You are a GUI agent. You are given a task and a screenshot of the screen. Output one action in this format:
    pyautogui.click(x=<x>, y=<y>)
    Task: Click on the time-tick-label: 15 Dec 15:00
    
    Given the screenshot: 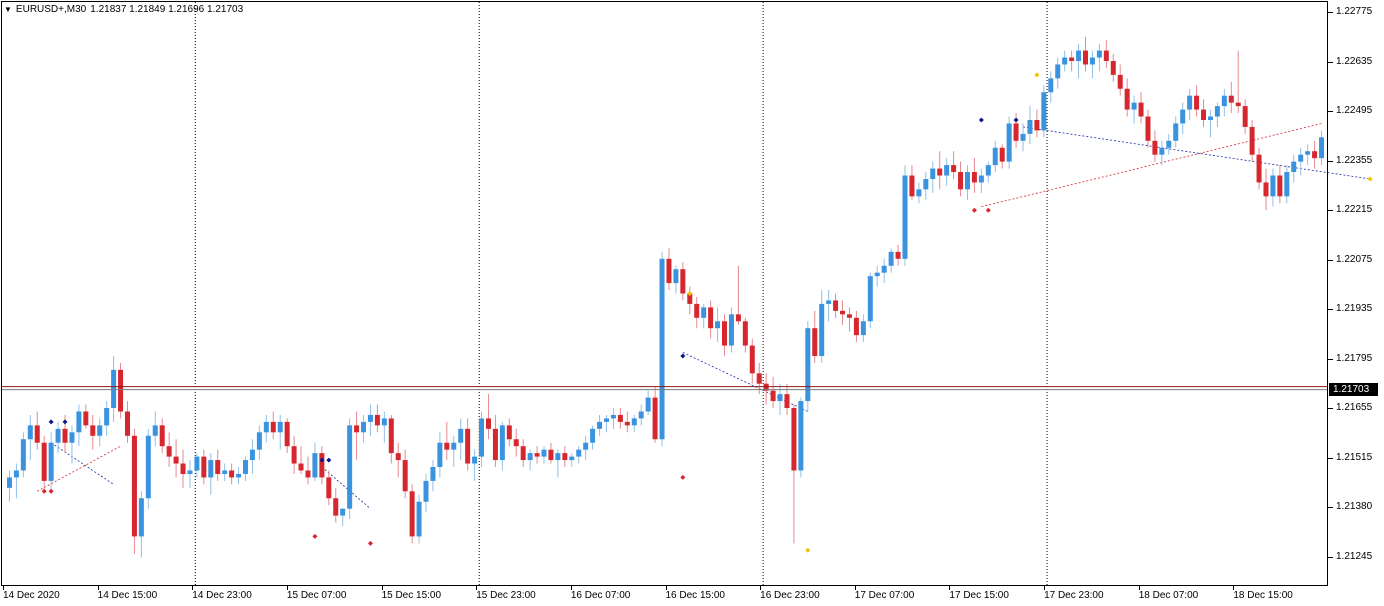 What is the action you would take?
    pyautogui.click(x=411, y=593)
    